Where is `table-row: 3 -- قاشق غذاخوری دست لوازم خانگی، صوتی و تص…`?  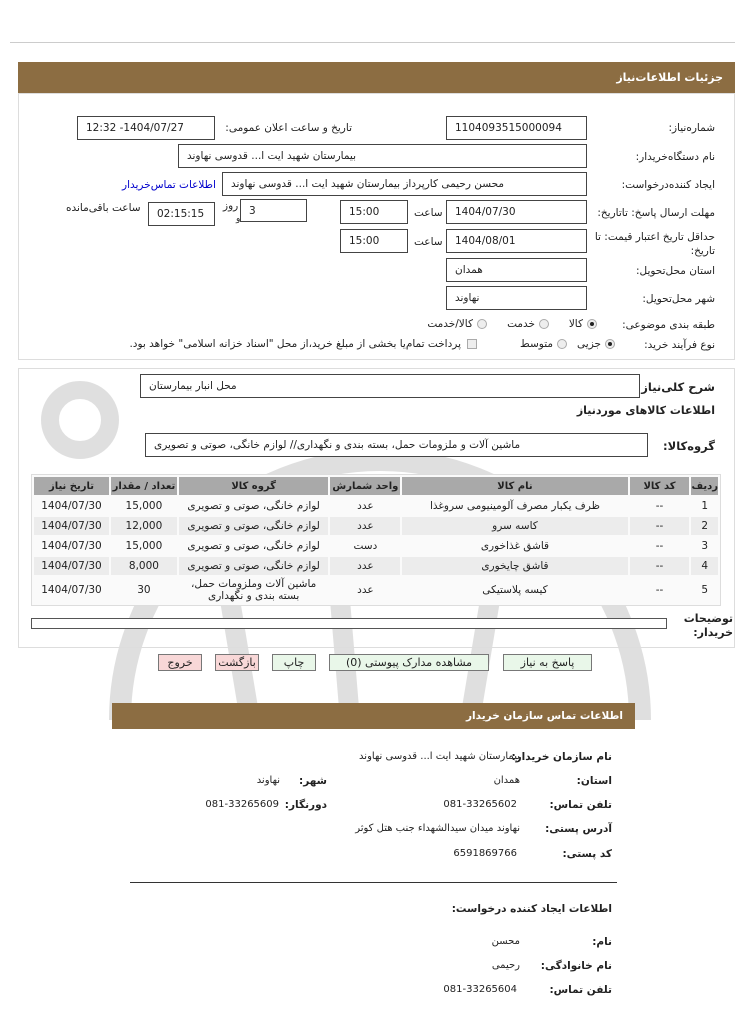
table-row: 3 -- قاشق غذاخوری دست لوازم خانگی، صوتی و تص… is located at coordinates (376, 546).